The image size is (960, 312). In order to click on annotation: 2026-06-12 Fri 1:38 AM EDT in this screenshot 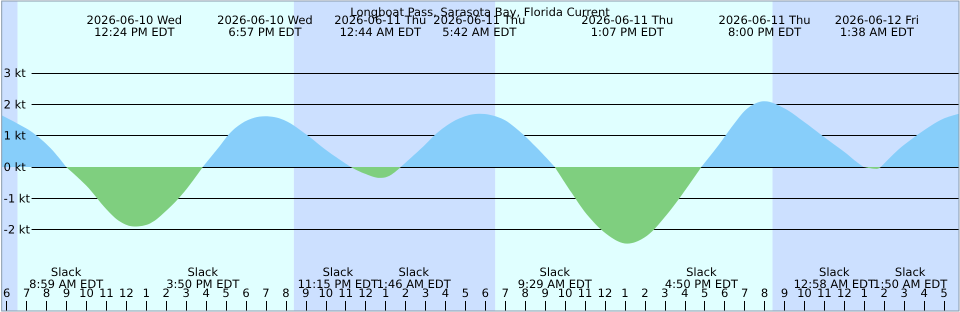, I will do `click(876, 26)`.